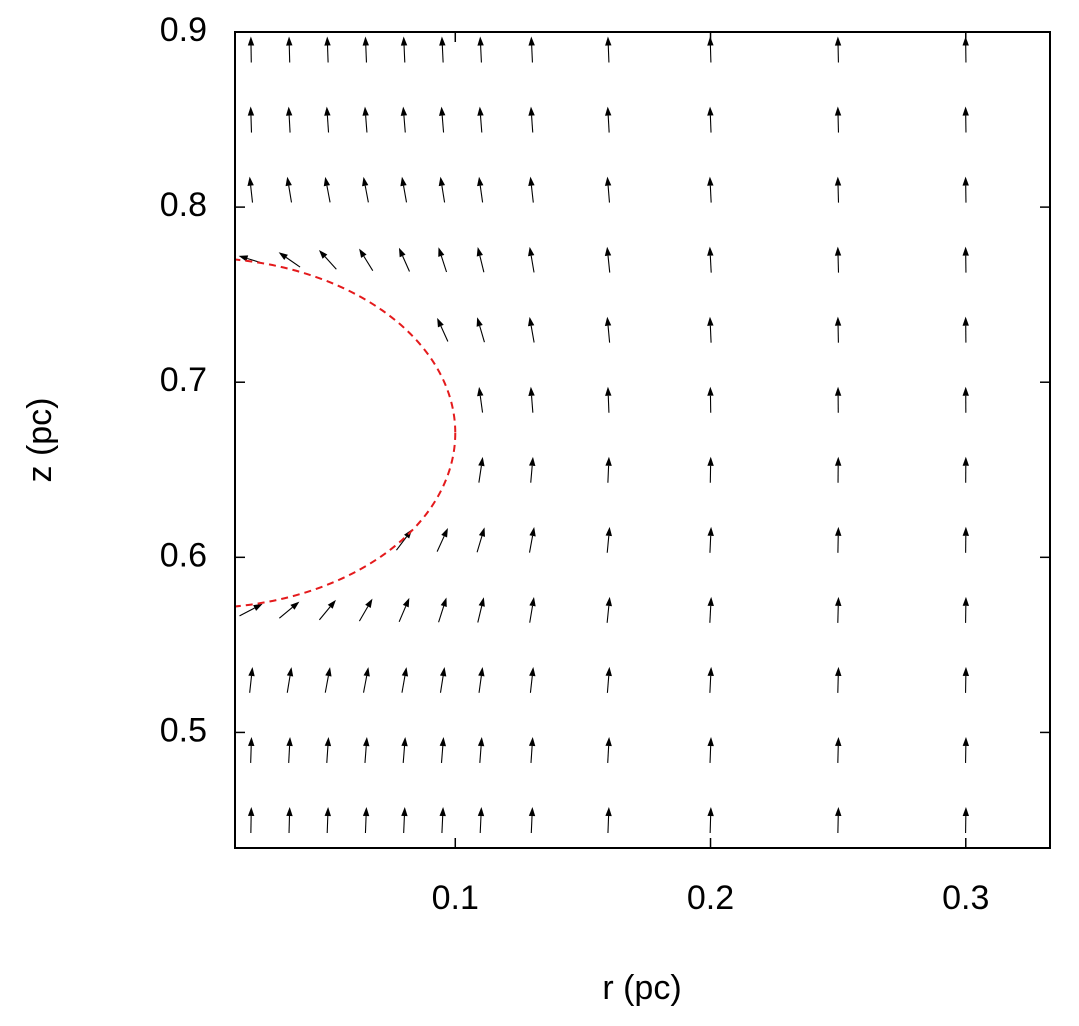 The height and width of the screenshot is (1026, 1079). What do you see at coordinates (965, 898) in the screenshot?
I see `x-tick-label: 0.3` at bounding box center [965, 898].